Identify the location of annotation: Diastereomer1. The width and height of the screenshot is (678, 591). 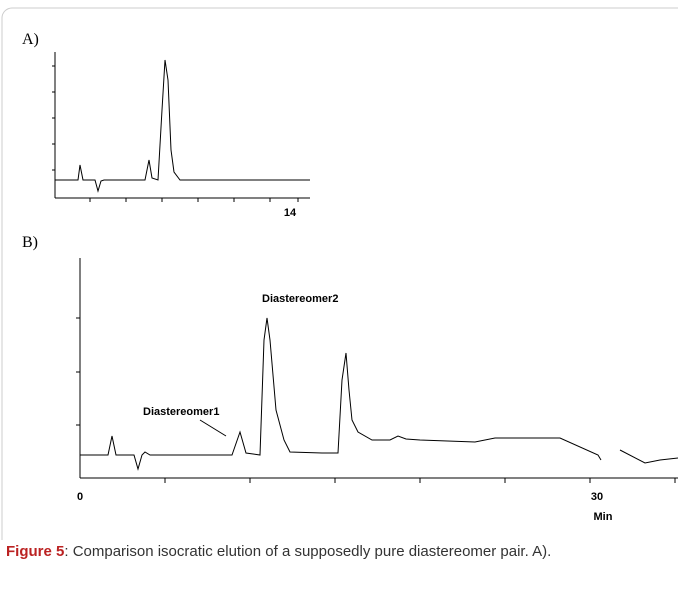
(181, 412).